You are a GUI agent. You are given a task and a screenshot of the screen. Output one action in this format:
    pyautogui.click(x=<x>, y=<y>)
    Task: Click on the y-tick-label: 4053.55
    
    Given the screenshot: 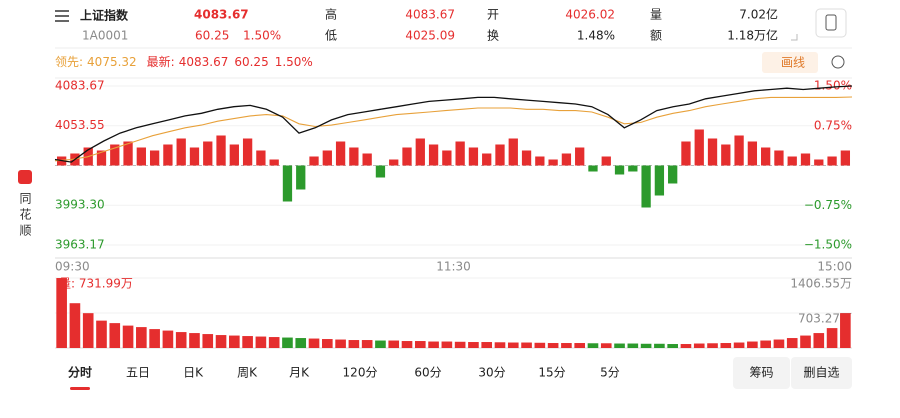 What is the action you would take?
    pyautogui.click(x=80, y=125)
    